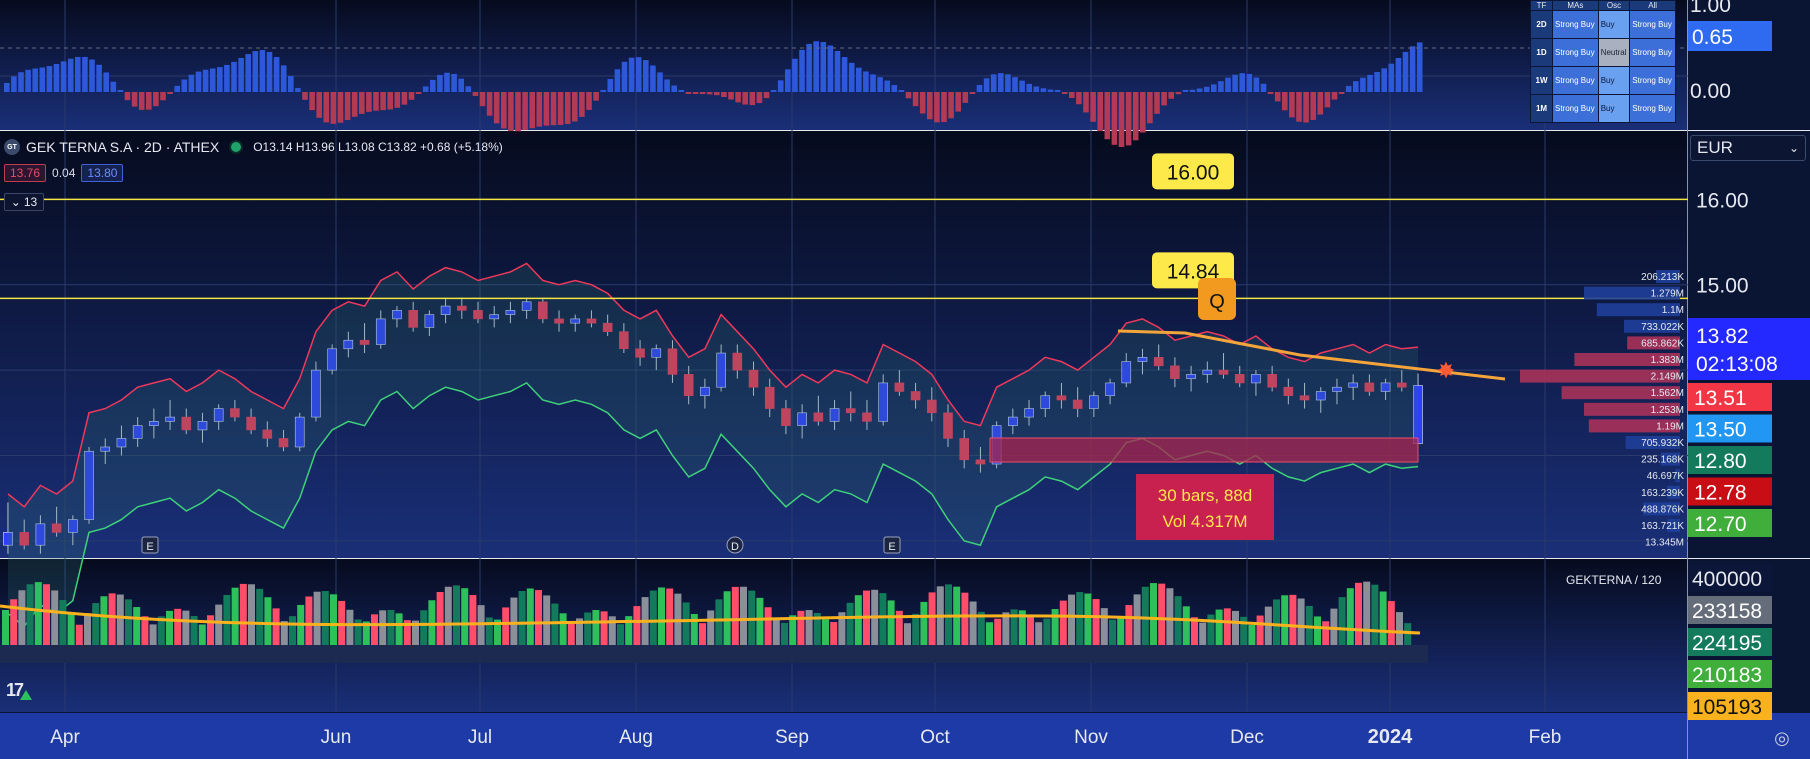 The width and height of the screenshot is (1810, 759). I want to click on chevron-down-icon: ⌄, so click(1793, 148).